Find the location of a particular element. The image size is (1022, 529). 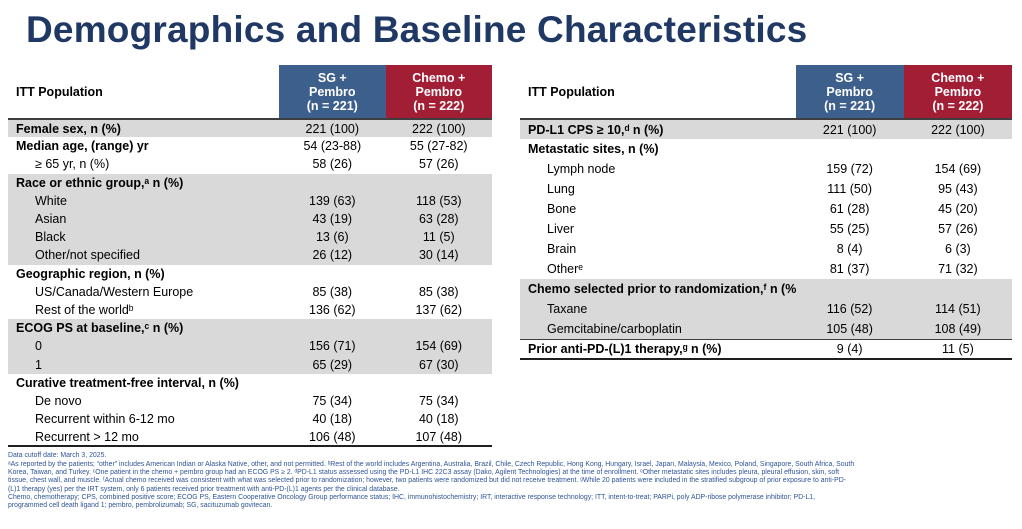

row-label: Black is located at coordinates (50, 237).